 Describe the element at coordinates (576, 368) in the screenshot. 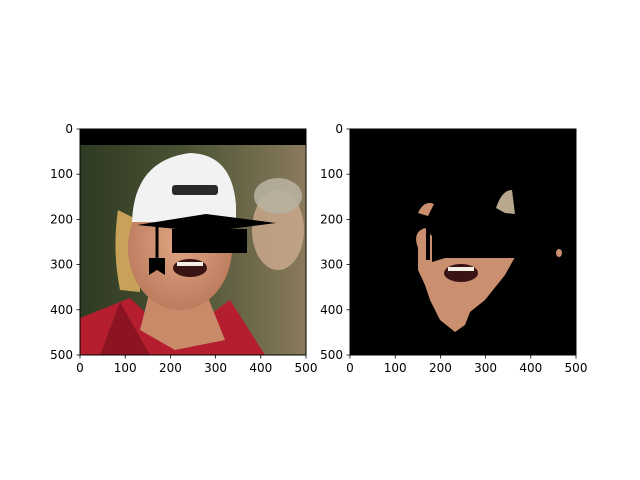

I see `right-x-tick-label: 500` at that location.